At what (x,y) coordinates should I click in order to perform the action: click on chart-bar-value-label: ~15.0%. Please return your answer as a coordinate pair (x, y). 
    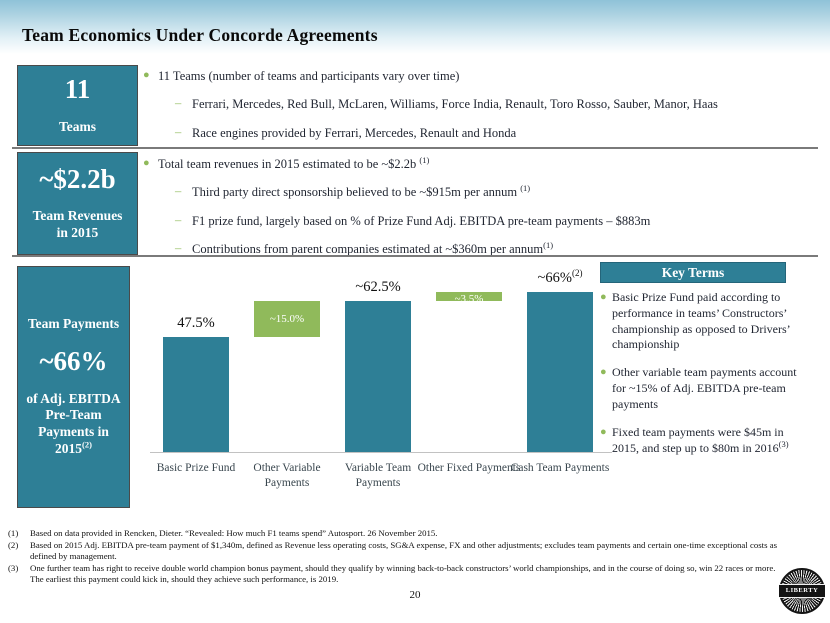
    Looking at the image, I should click on (287, 318).